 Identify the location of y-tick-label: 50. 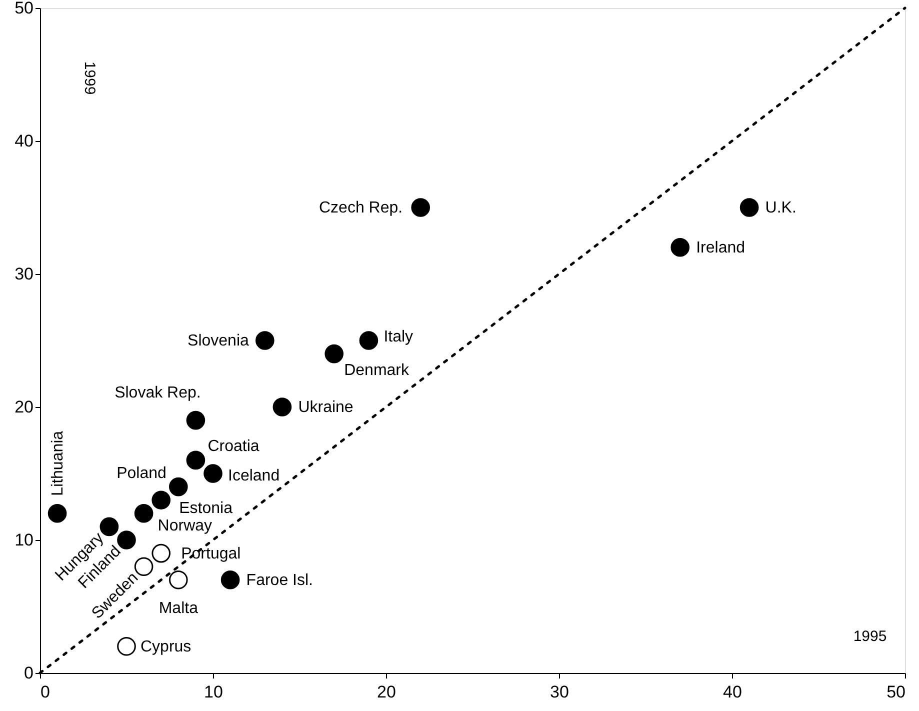
(24, 9).